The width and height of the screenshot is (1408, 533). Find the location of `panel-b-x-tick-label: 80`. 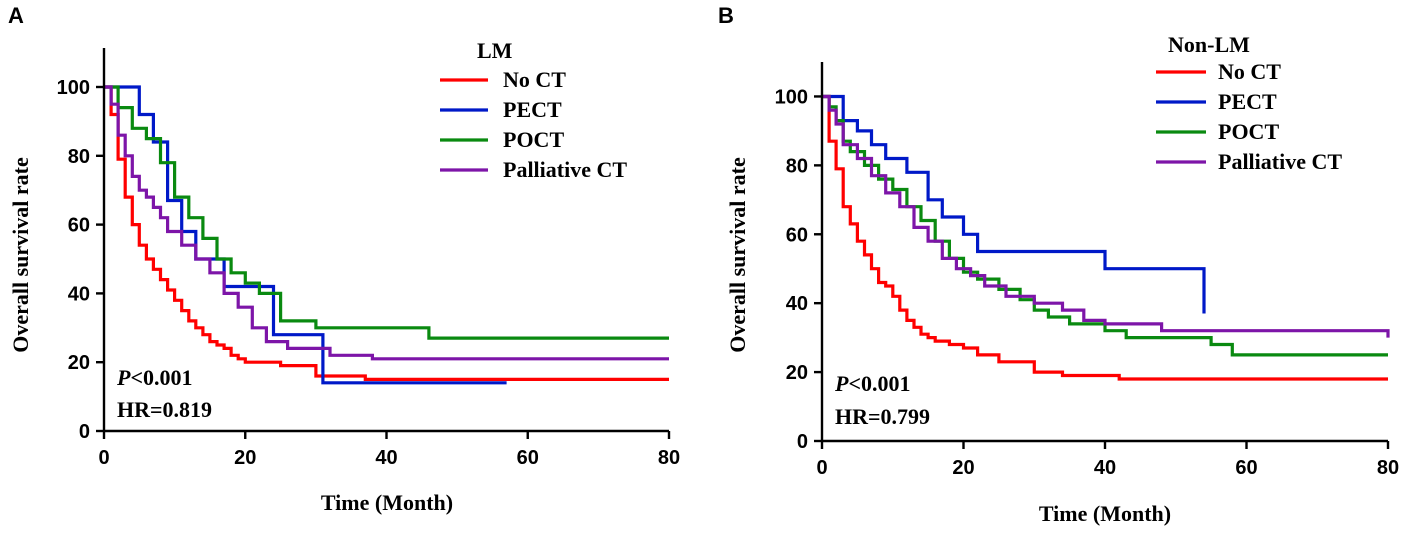

panel-b-x-tick-label: 80 is located at coordinates (1388, 468).